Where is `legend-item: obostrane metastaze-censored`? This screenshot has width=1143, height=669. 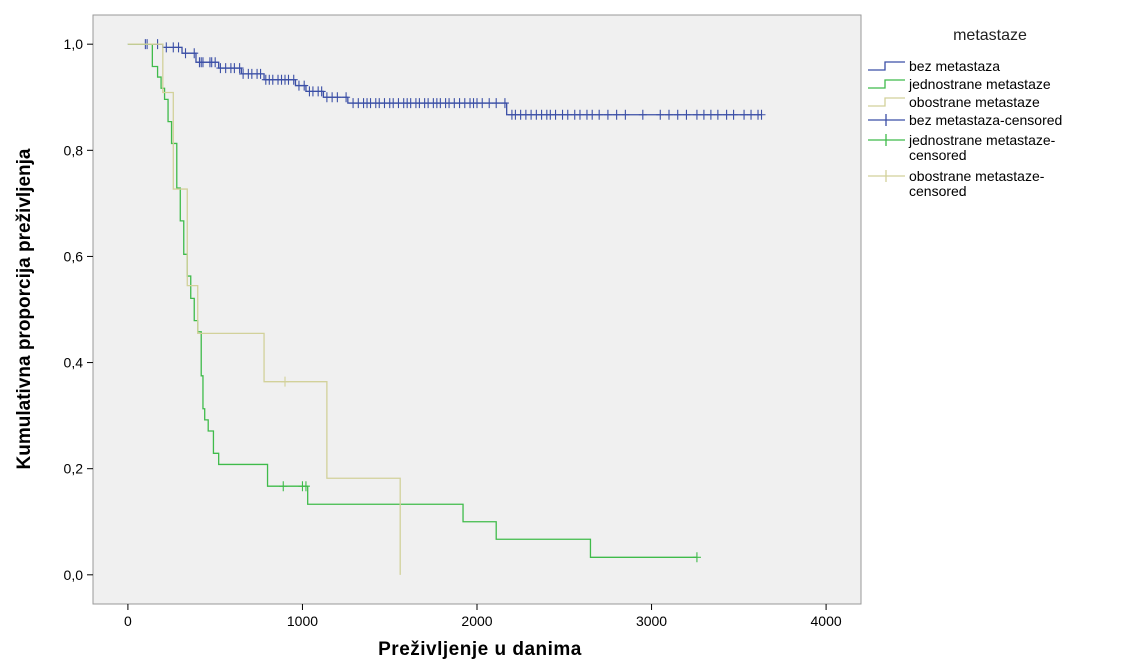 legend-item: obostrane metastaze-censored is located at coordinates (956, 183).